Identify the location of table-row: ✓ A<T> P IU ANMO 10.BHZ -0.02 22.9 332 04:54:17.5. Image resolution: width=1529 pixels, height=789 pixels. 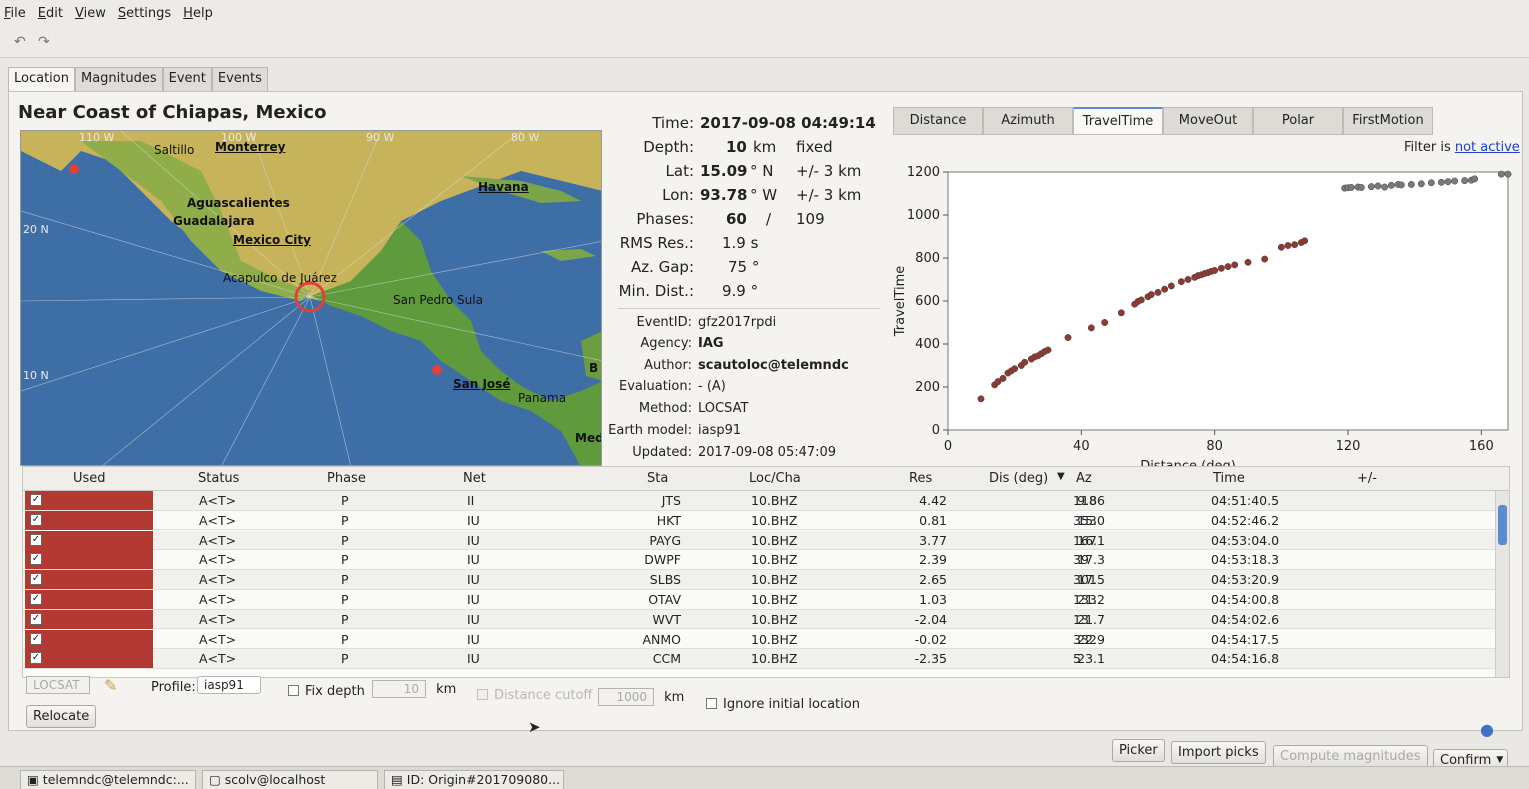
(766, 639).